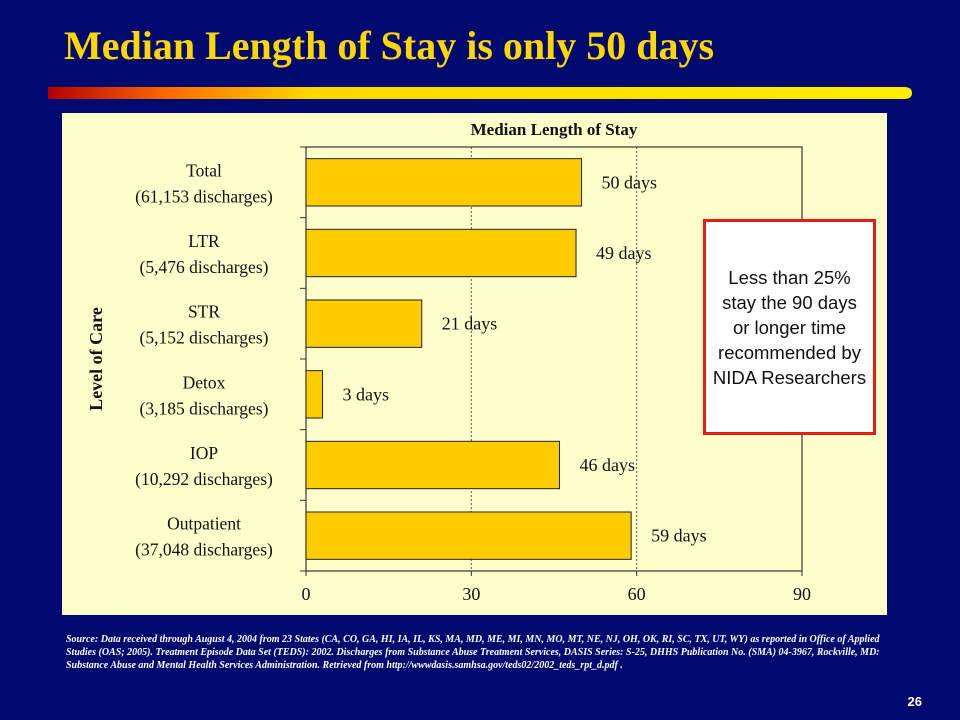  Describe the element at coordinates (204, 479) in the screenshot. I see `y-tick-label-detail: (10,292 discharges)` at that location.